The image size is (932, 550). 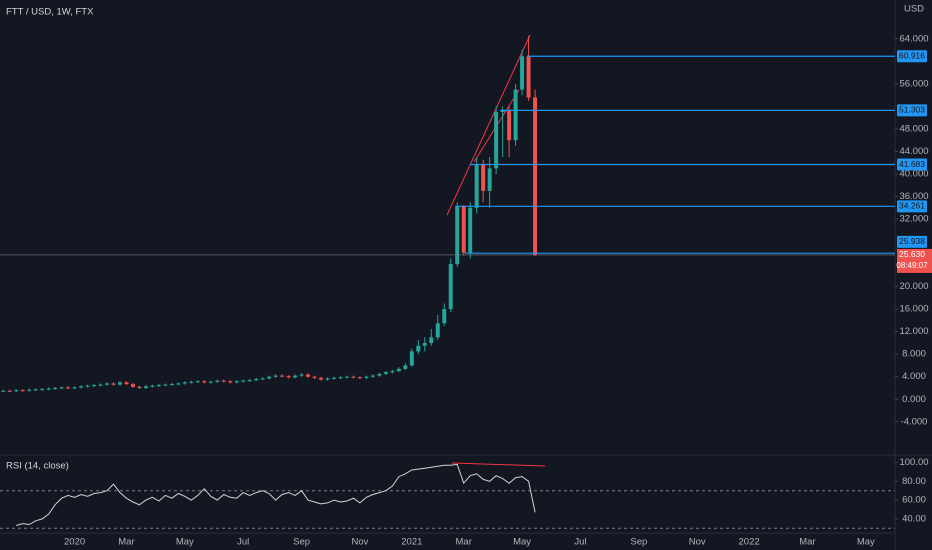 What do you see at coordinates (913, 286) in the screenshot?
I see `y-tick-label: 20.000` at bounding box center [913, 286].